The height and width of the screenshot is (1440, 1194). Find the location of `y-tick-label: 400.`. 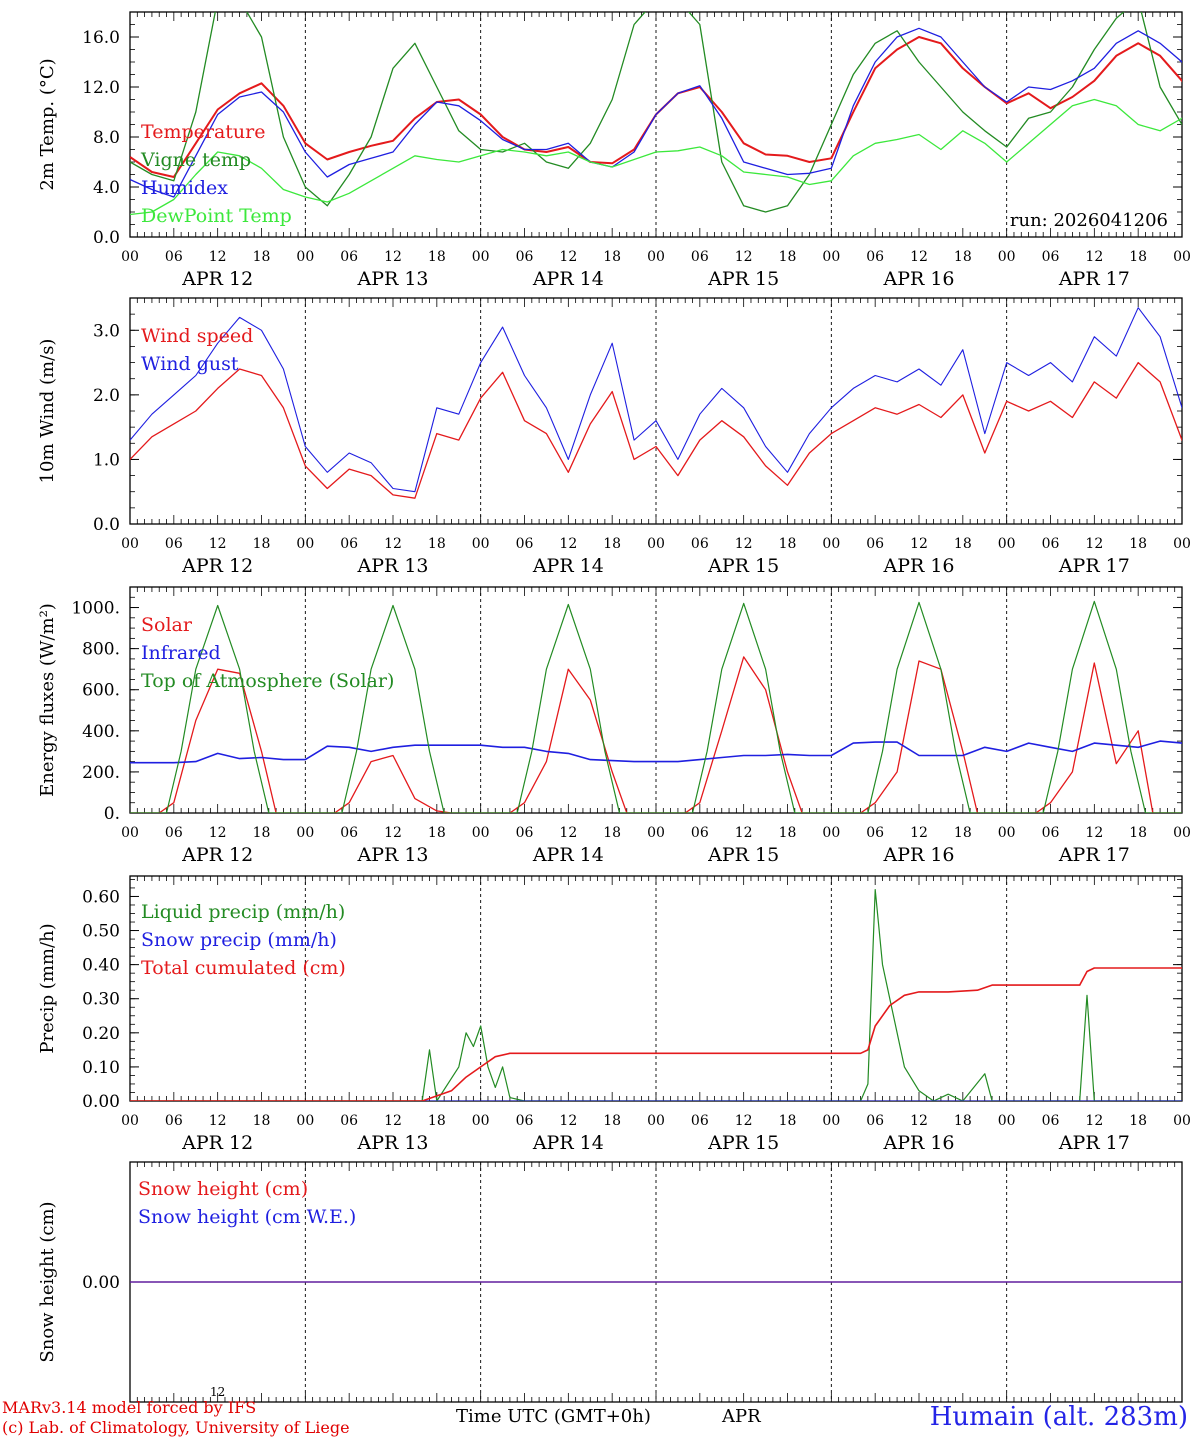

y-tick-label: 400. is located at coordinates (101, 732).